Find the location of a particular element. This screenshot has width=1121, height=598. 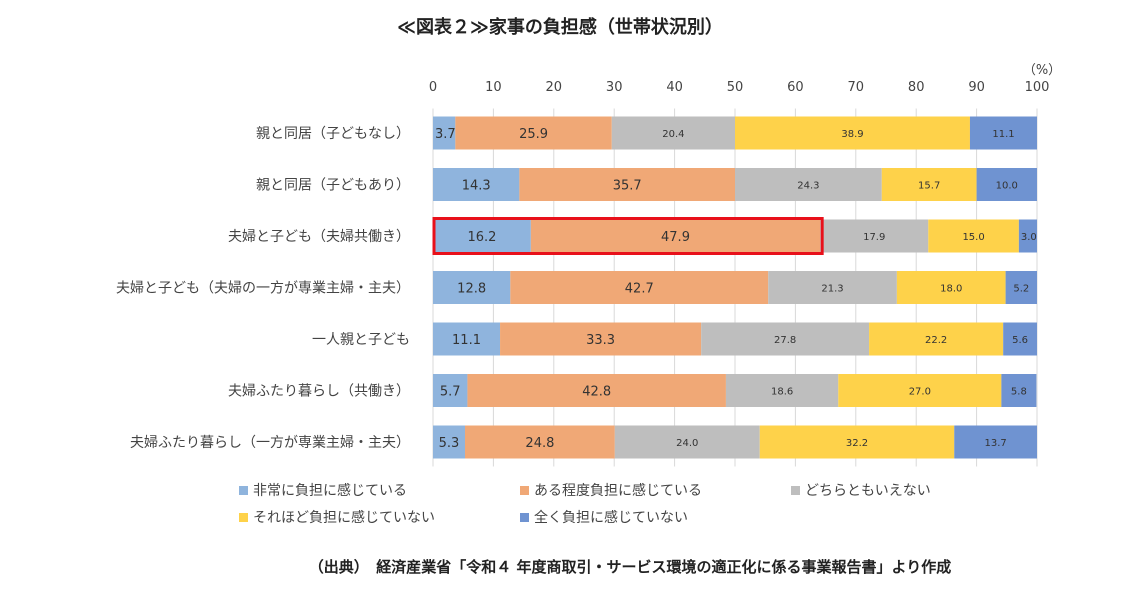

data-label: 20.4 is located at coordinates (673, 134).